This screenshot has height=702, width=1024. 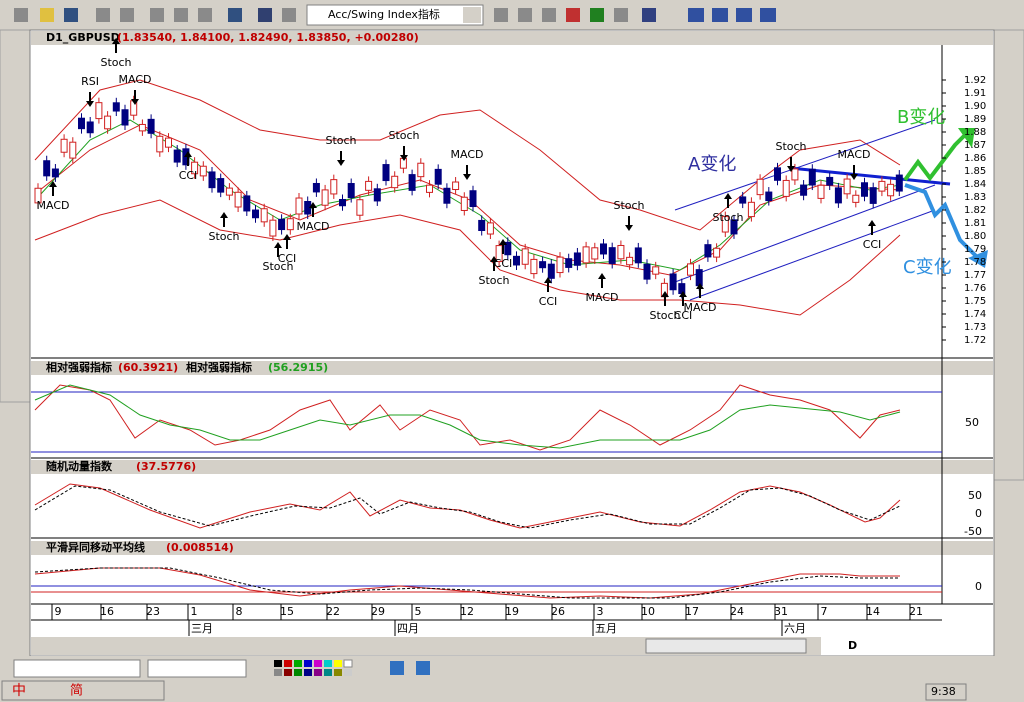 I want to click on signal-label: RSI, so click(x=90, y=81).